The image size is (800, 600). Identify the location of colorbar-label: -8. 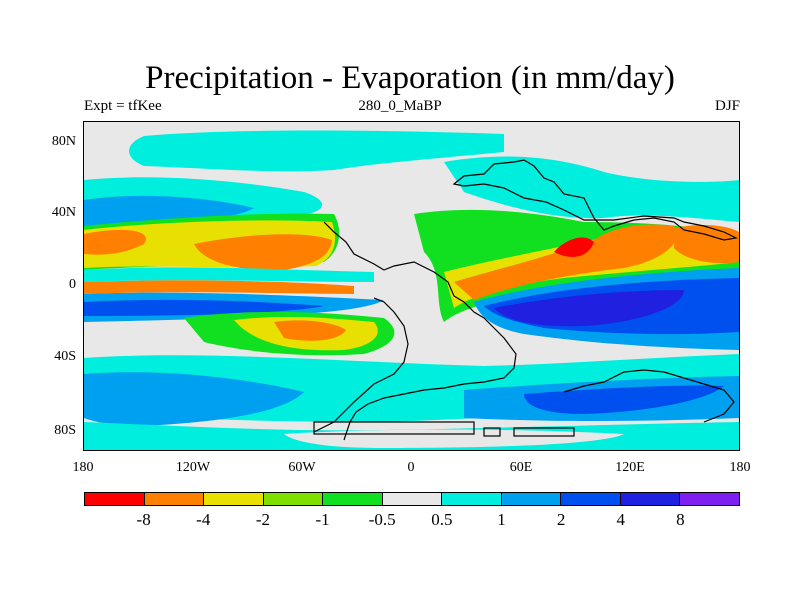
(143, 519).